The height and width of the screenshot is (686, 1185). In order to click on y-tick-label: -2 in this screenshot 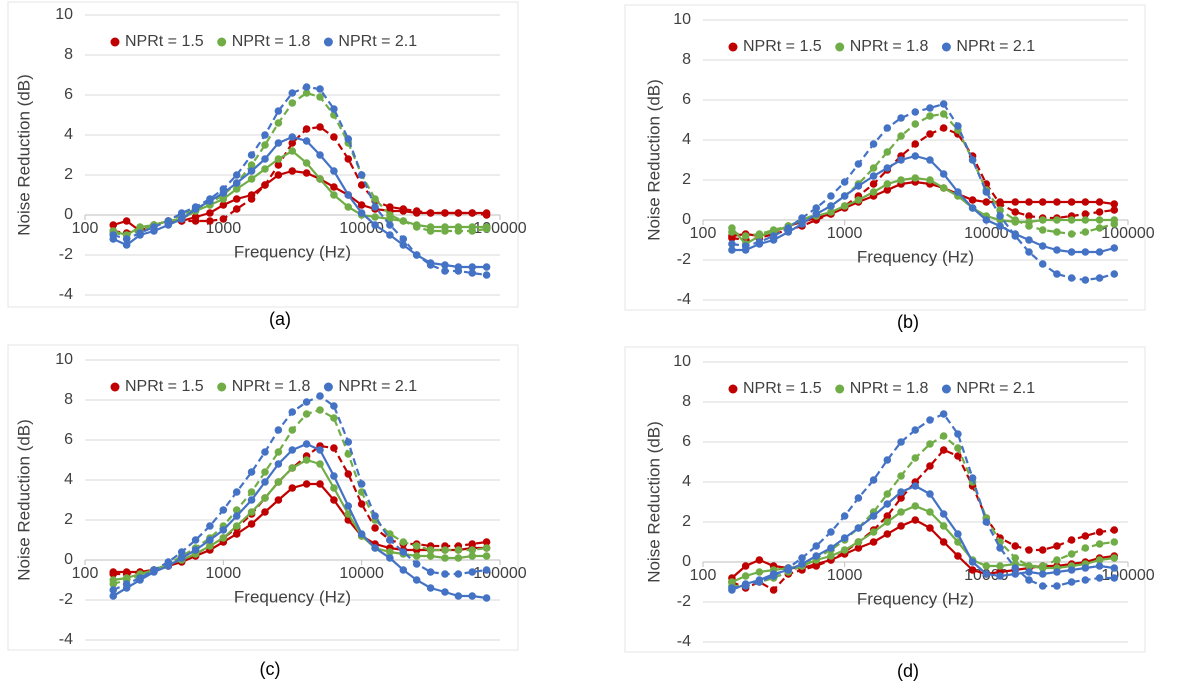, I will do `click(66, 599)`.